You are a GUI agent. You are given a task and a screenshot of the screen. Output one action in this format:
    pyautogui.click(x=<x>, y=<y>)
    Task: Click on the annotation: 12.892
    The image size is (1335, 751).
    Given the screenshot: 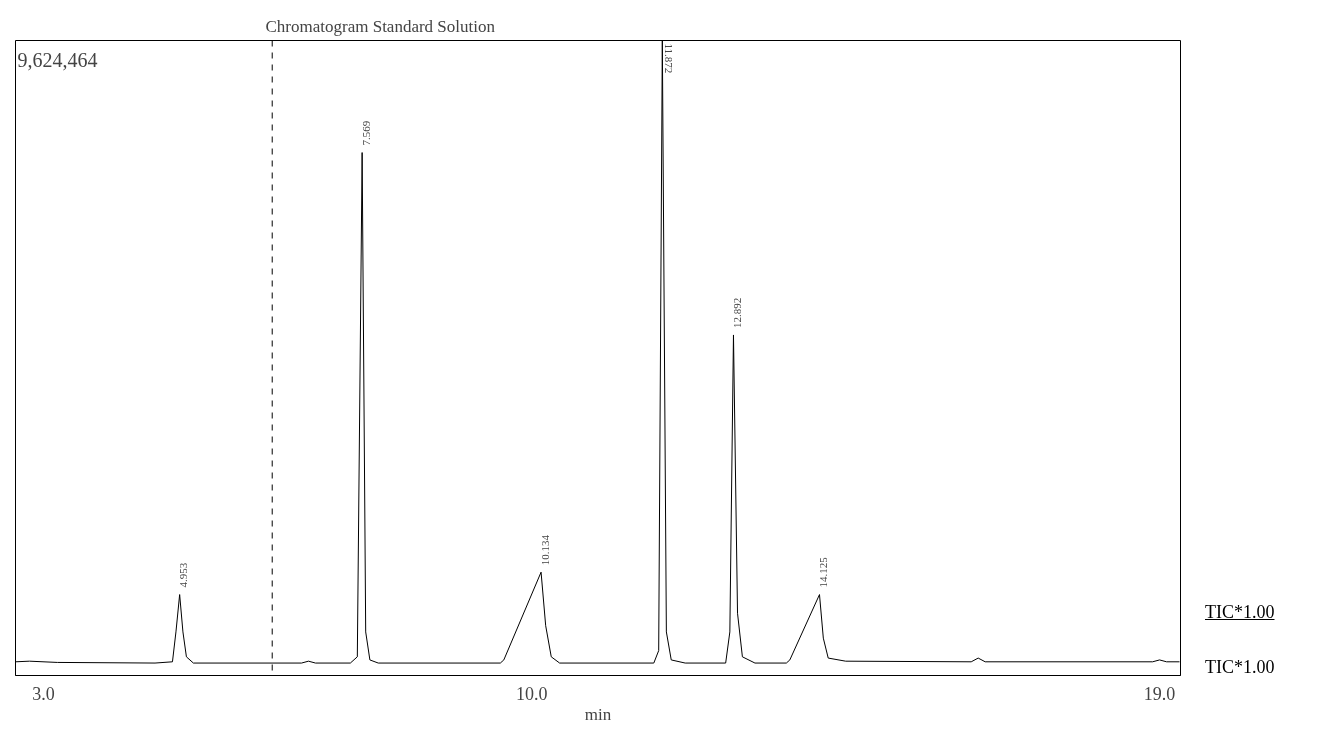 What is the action you would take?
    pyautogui.click(x=736, y=312)
    